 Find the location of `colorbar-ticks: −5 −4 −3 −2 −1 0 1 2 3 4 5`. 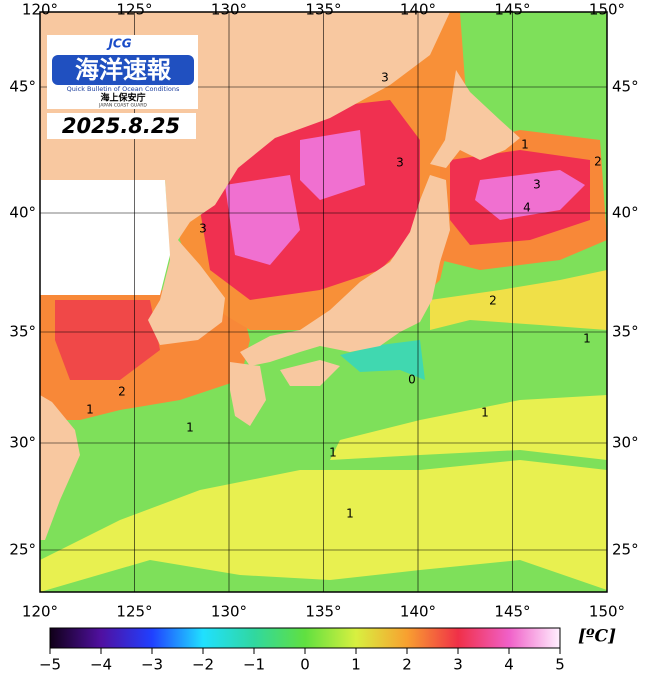

colorbar-ticks: −5 −4 −3 −2 −1 0 1 2 3 4 5 is located at coordinates (302, 661).